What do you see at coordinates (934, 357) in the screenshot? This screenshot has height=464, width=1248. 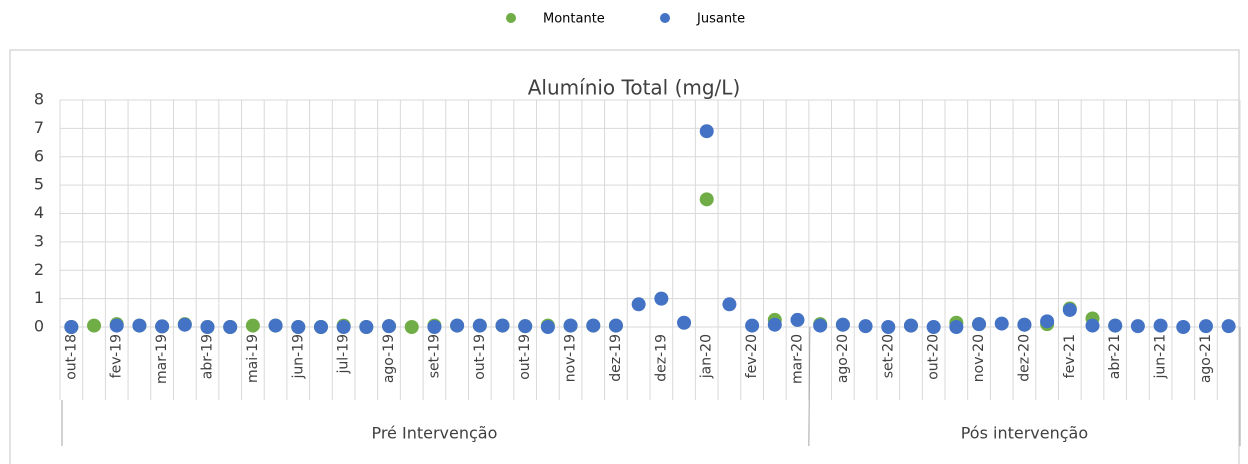 I see `x-tick-label: out-20` at bounding box center [934, 357].